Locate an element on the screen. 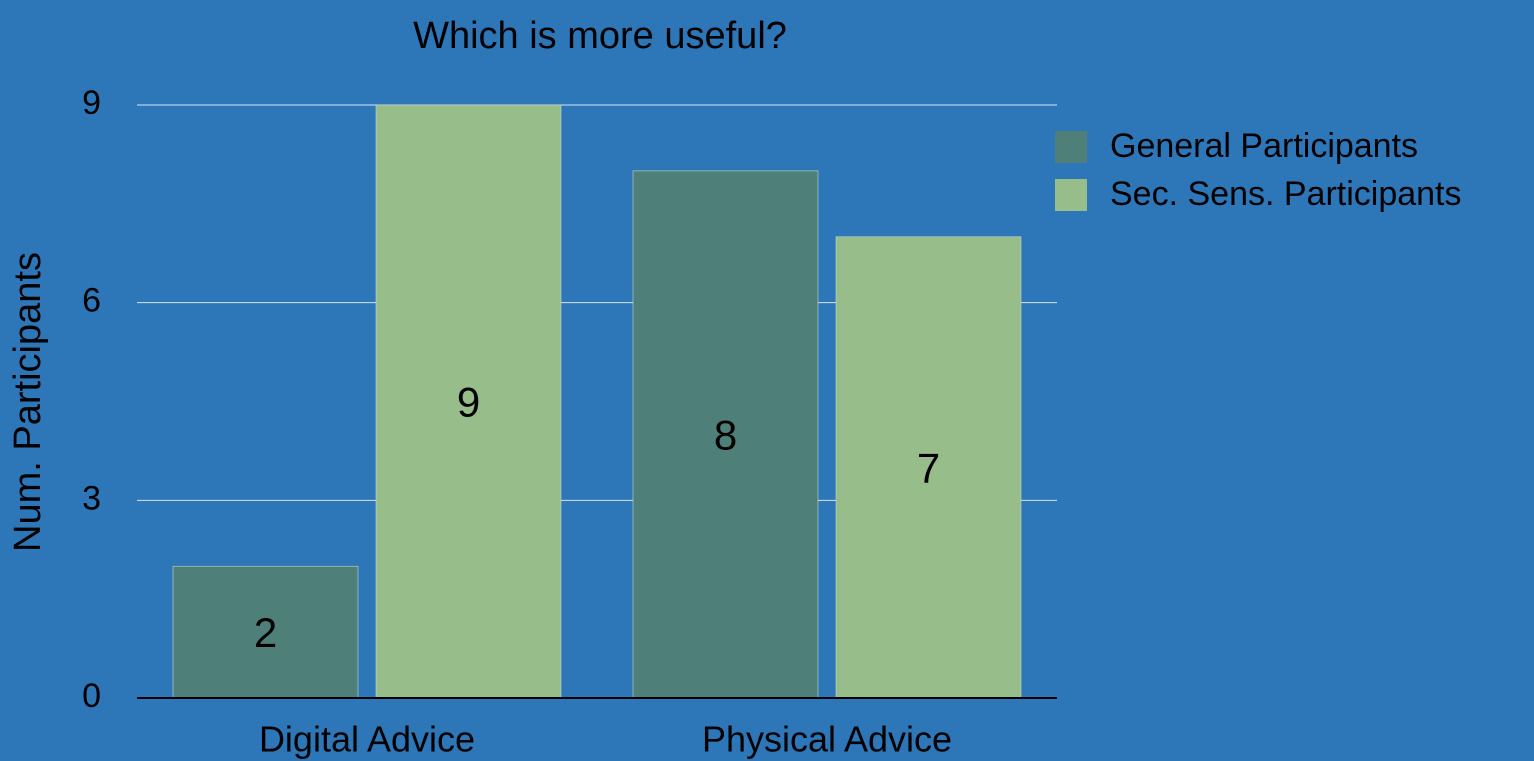  data-label: 8 is located at coordinates (725, 435).